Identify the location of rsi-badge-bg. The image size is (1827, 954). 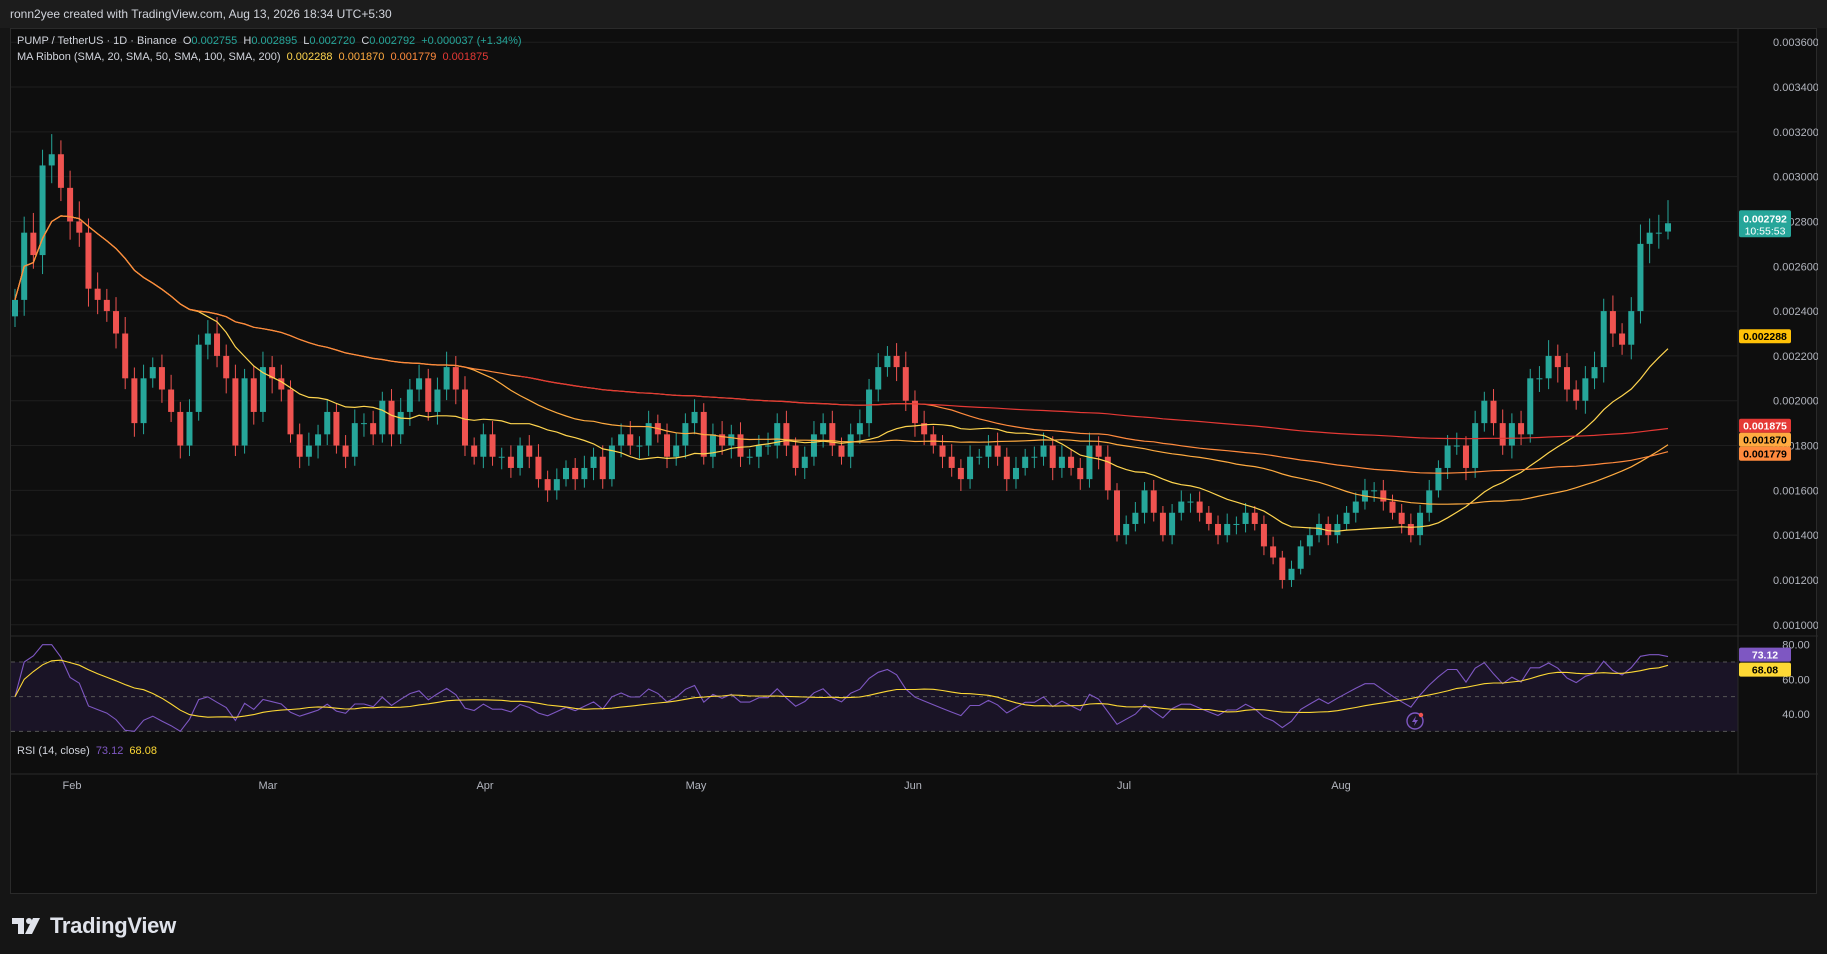
(1765, 654).